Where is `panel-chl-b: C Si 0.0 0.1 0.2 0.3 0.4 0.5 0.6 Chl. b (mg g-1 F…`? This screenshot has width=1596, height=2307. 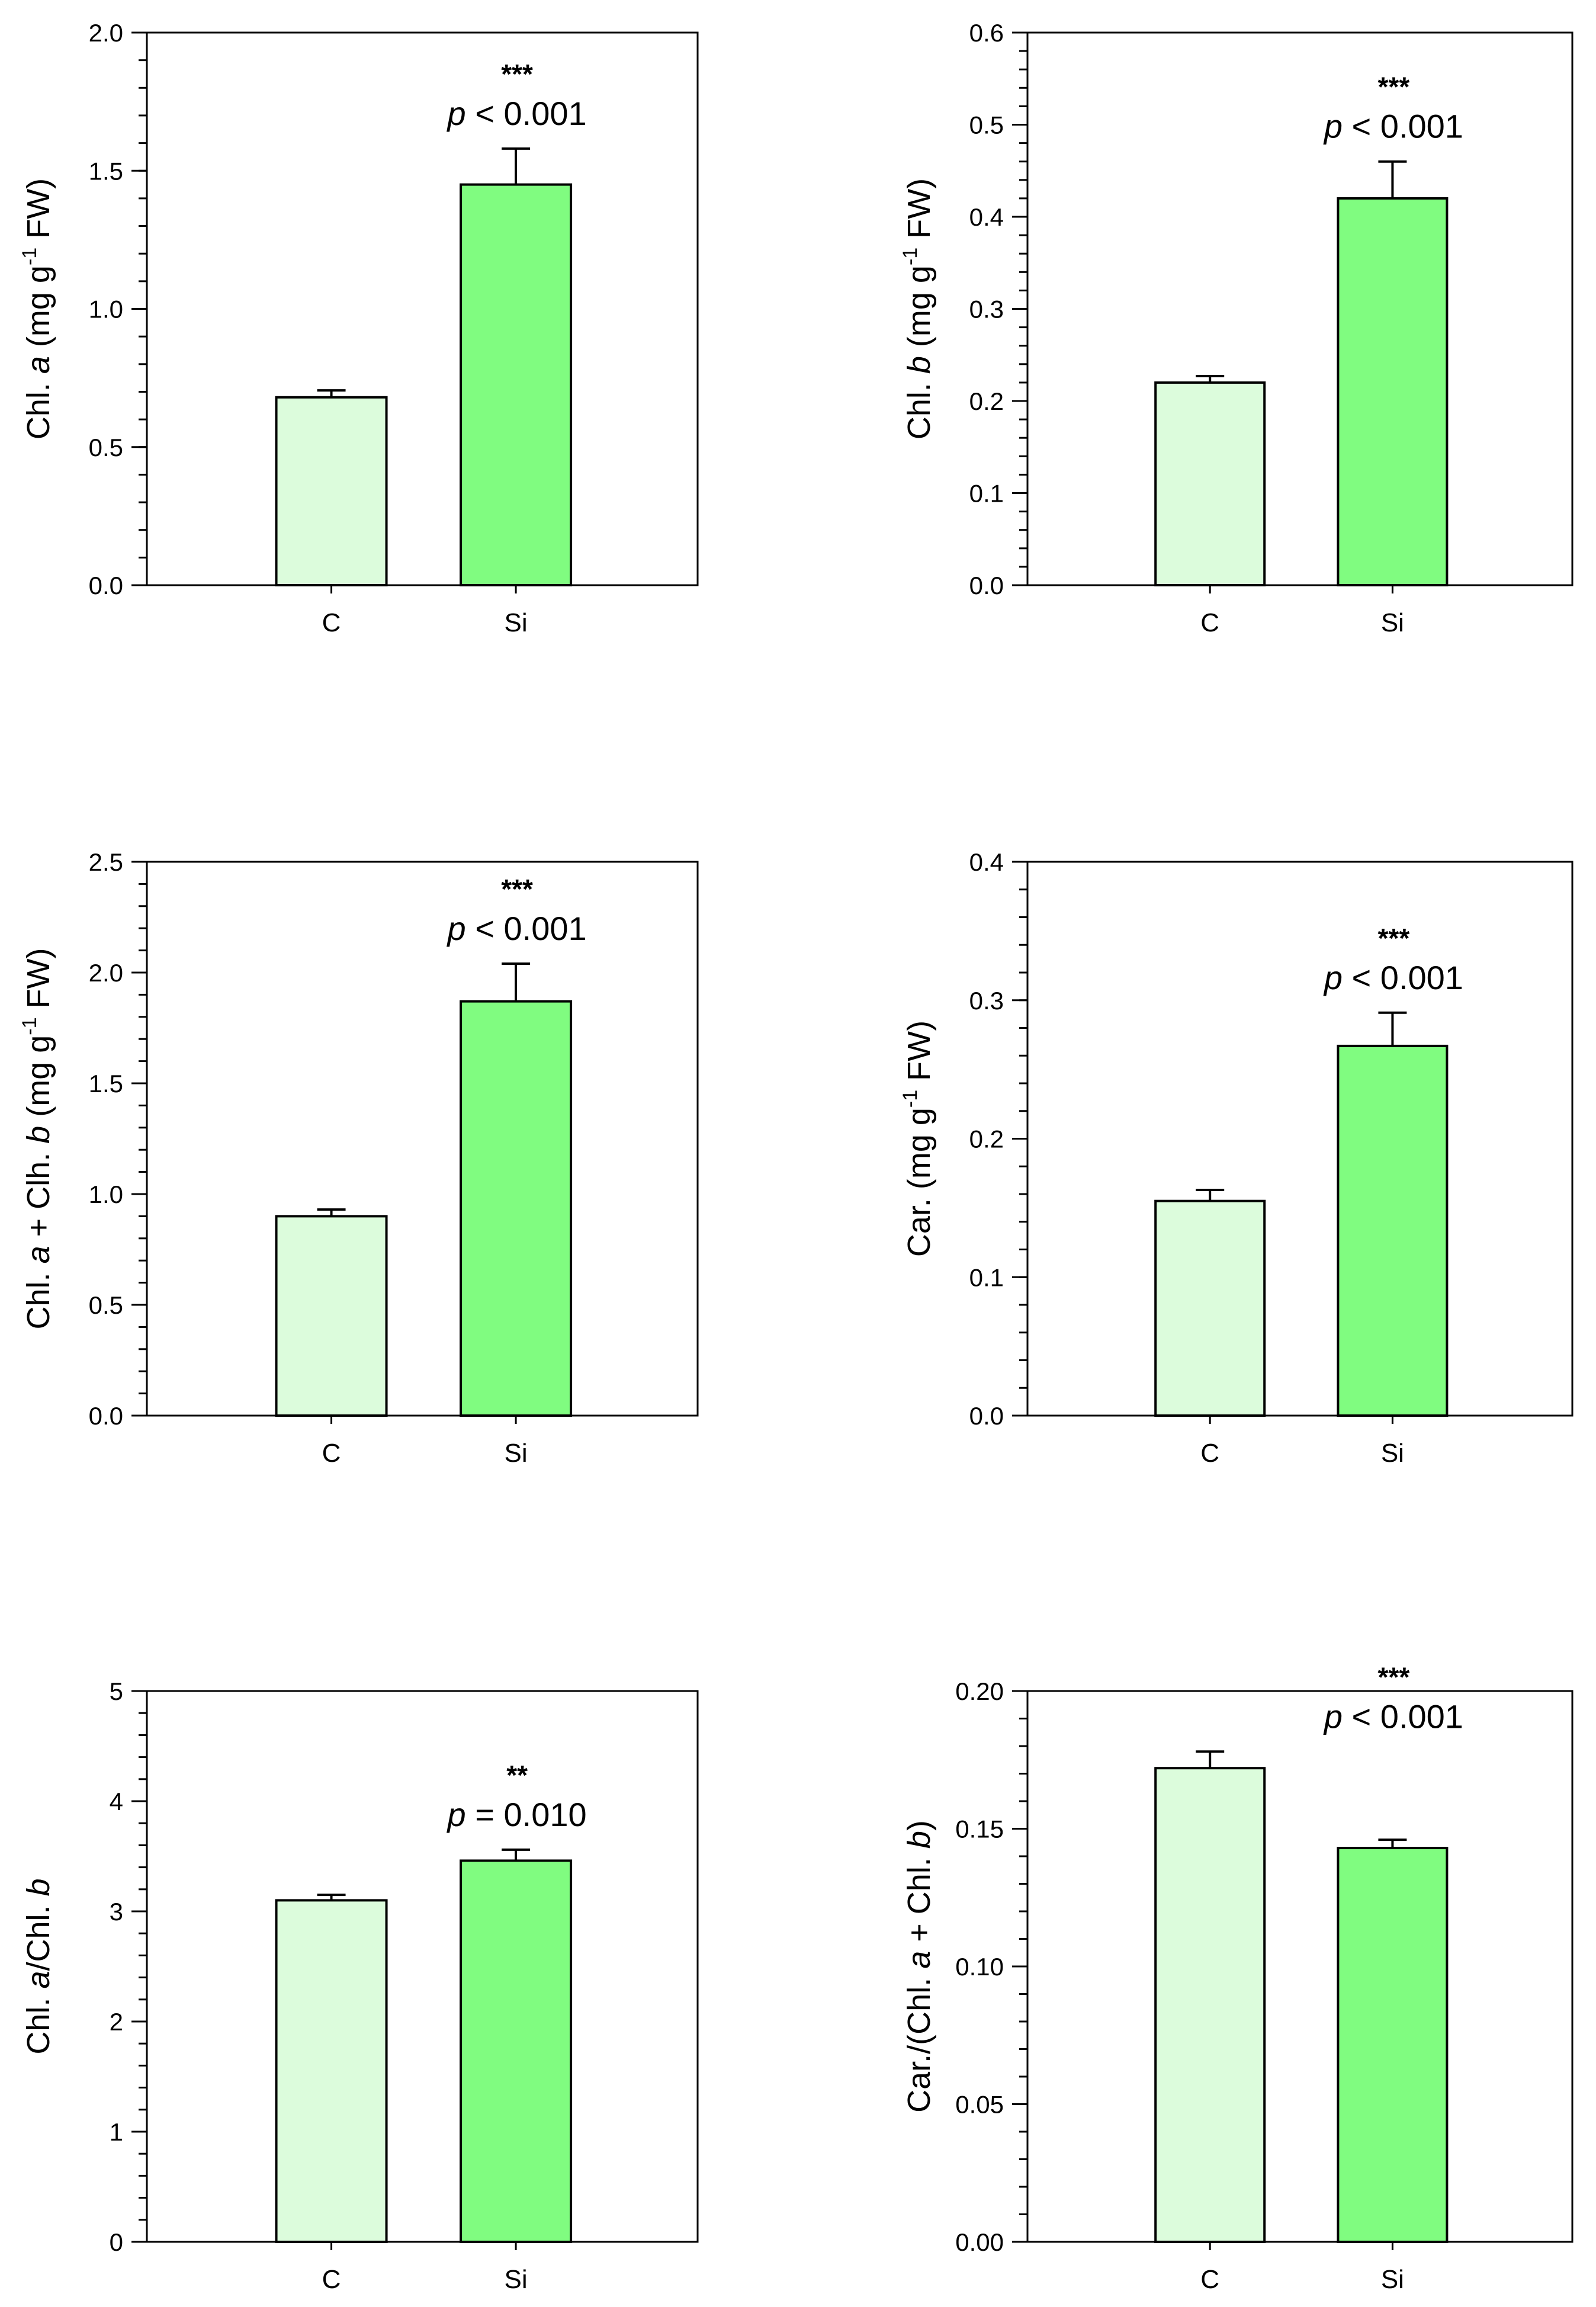
panel-chl-b: C Si 0.0 0.1 0.2 0.3 0.4 0.5 0.6 Chl. b (mg g-1 F… is located at coordinates (1236, 328).